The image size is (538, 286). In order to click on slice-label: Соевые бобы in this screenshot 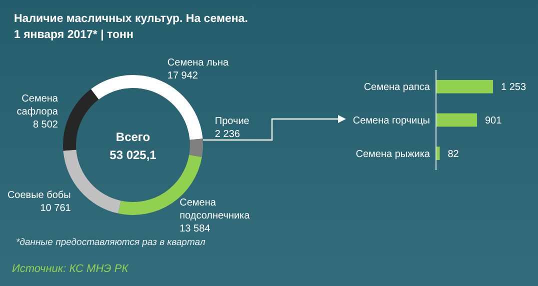, I will do `click(39, 195)`.